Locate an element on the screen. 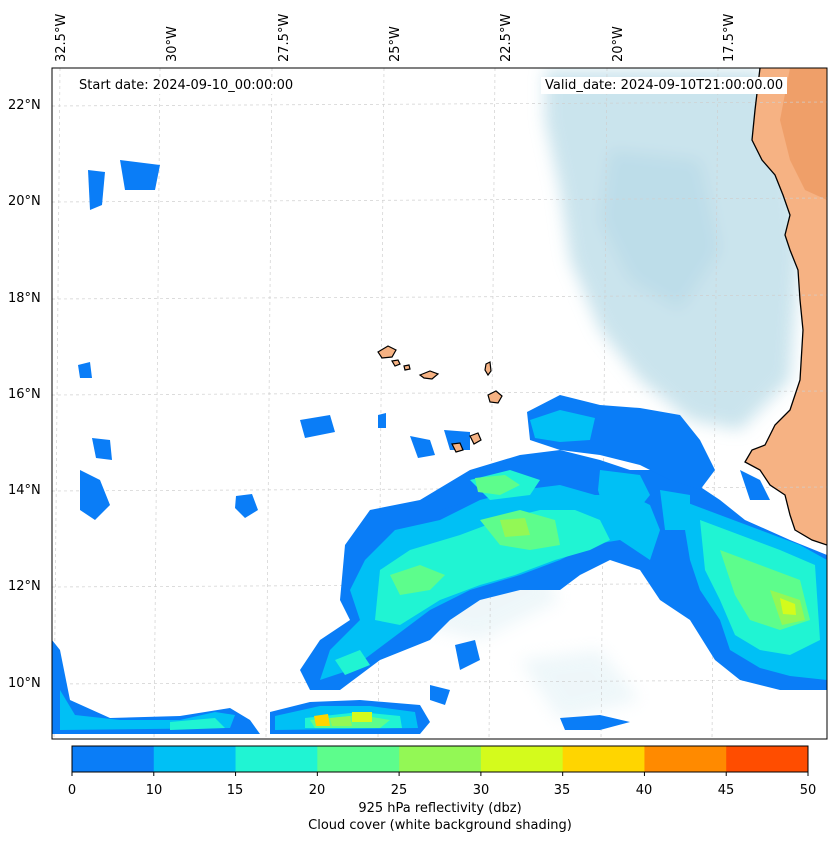 The width and height of the screenshot is (837, 843). colorbar-tick-50: 50 is located at coordinates (808, 790).